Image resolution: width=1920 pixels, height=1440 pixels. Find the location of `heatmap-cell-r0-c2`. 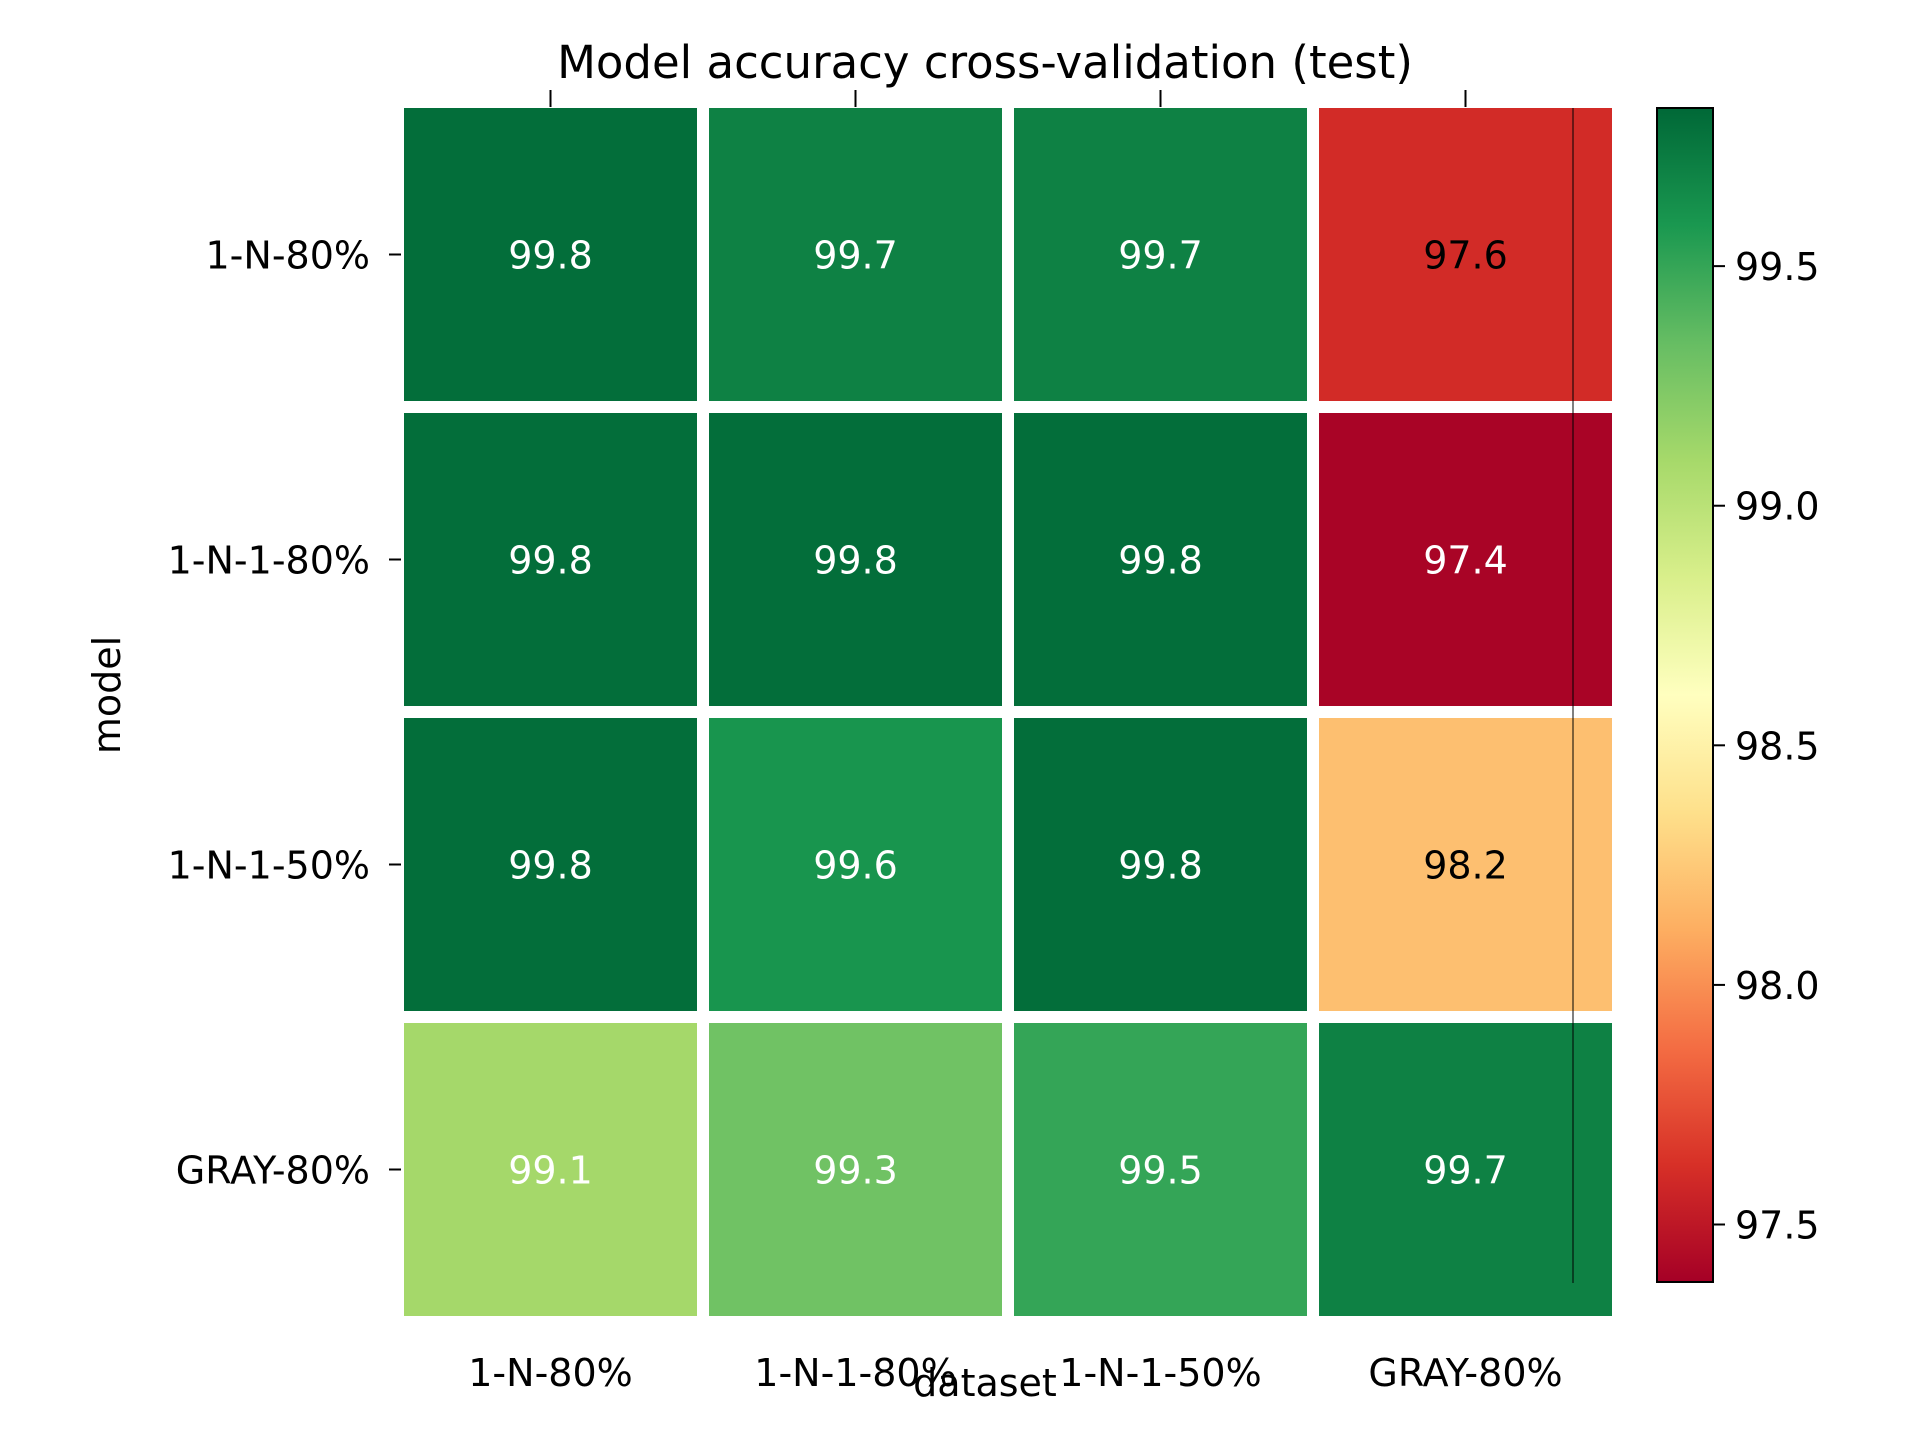

heatmap-cell-r0-c2 is located at coordinates (1160, 254).